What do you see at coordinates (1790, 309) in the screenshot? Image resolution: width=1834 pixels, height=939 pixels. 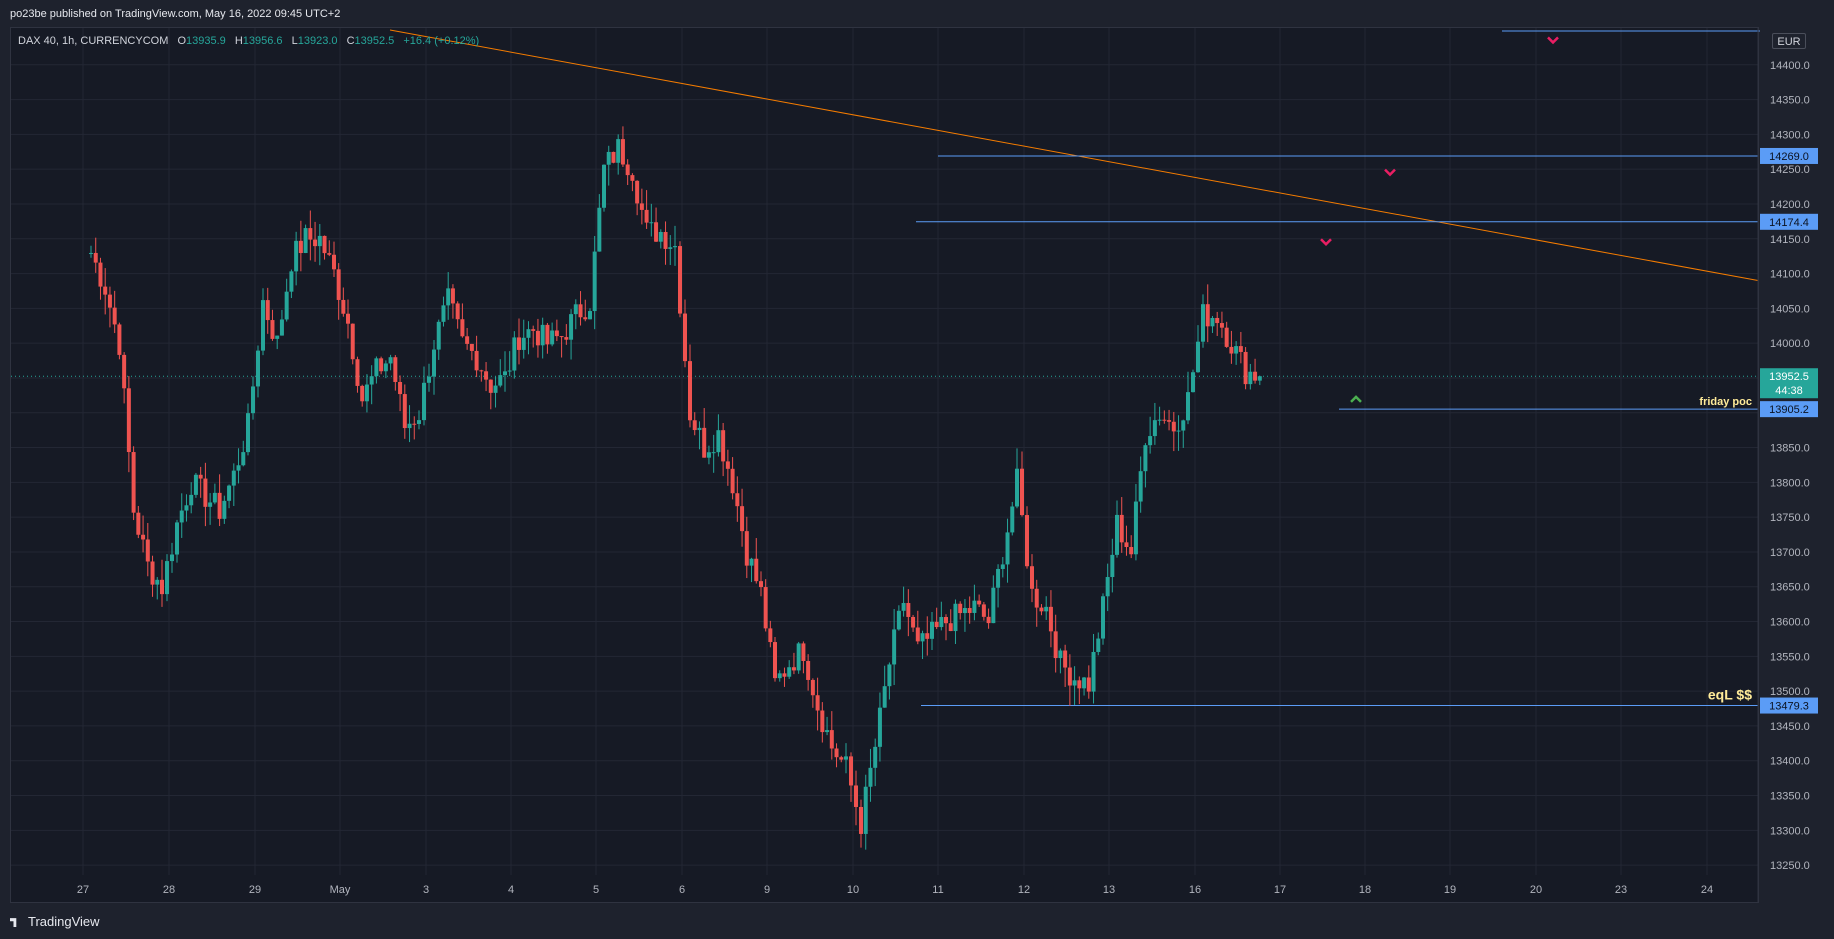 I see `y-tick-label: 14050.0` at bounding box center [1790, 309].